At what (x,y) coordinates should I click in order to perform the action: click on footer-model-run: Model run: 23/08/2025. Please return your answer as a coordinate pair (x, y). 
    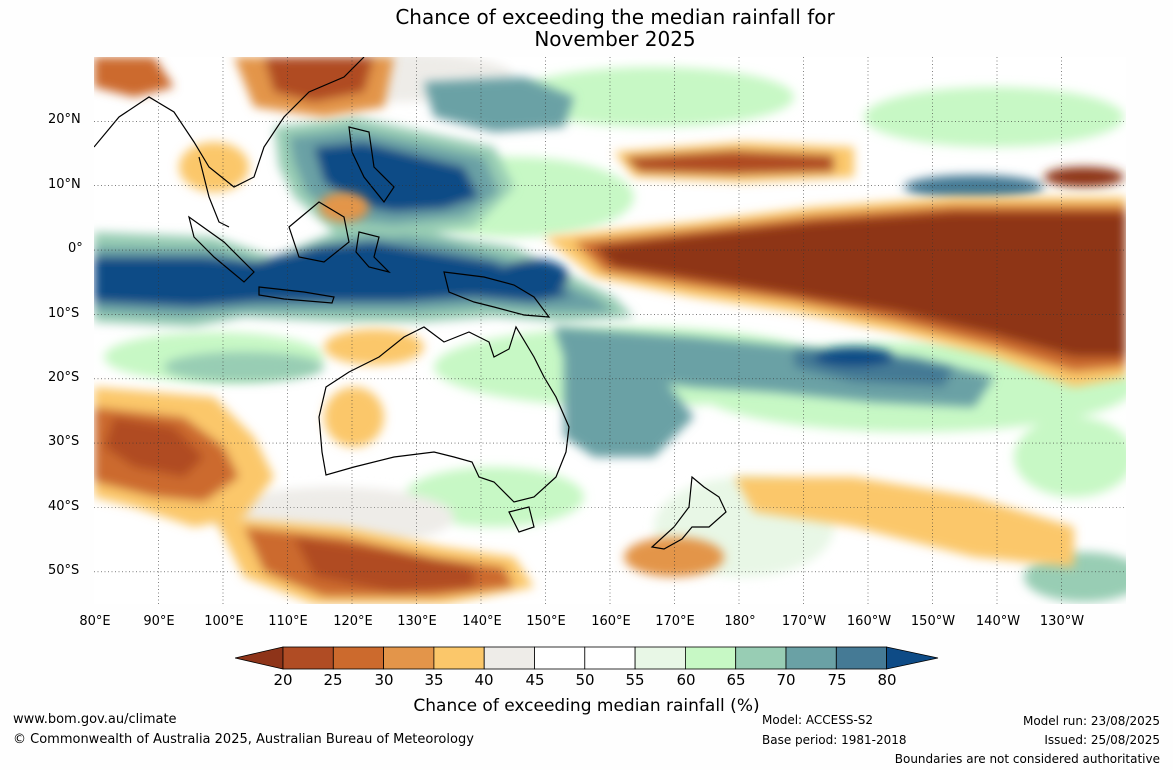
    Looking at the image, I should click on (1091, 721).